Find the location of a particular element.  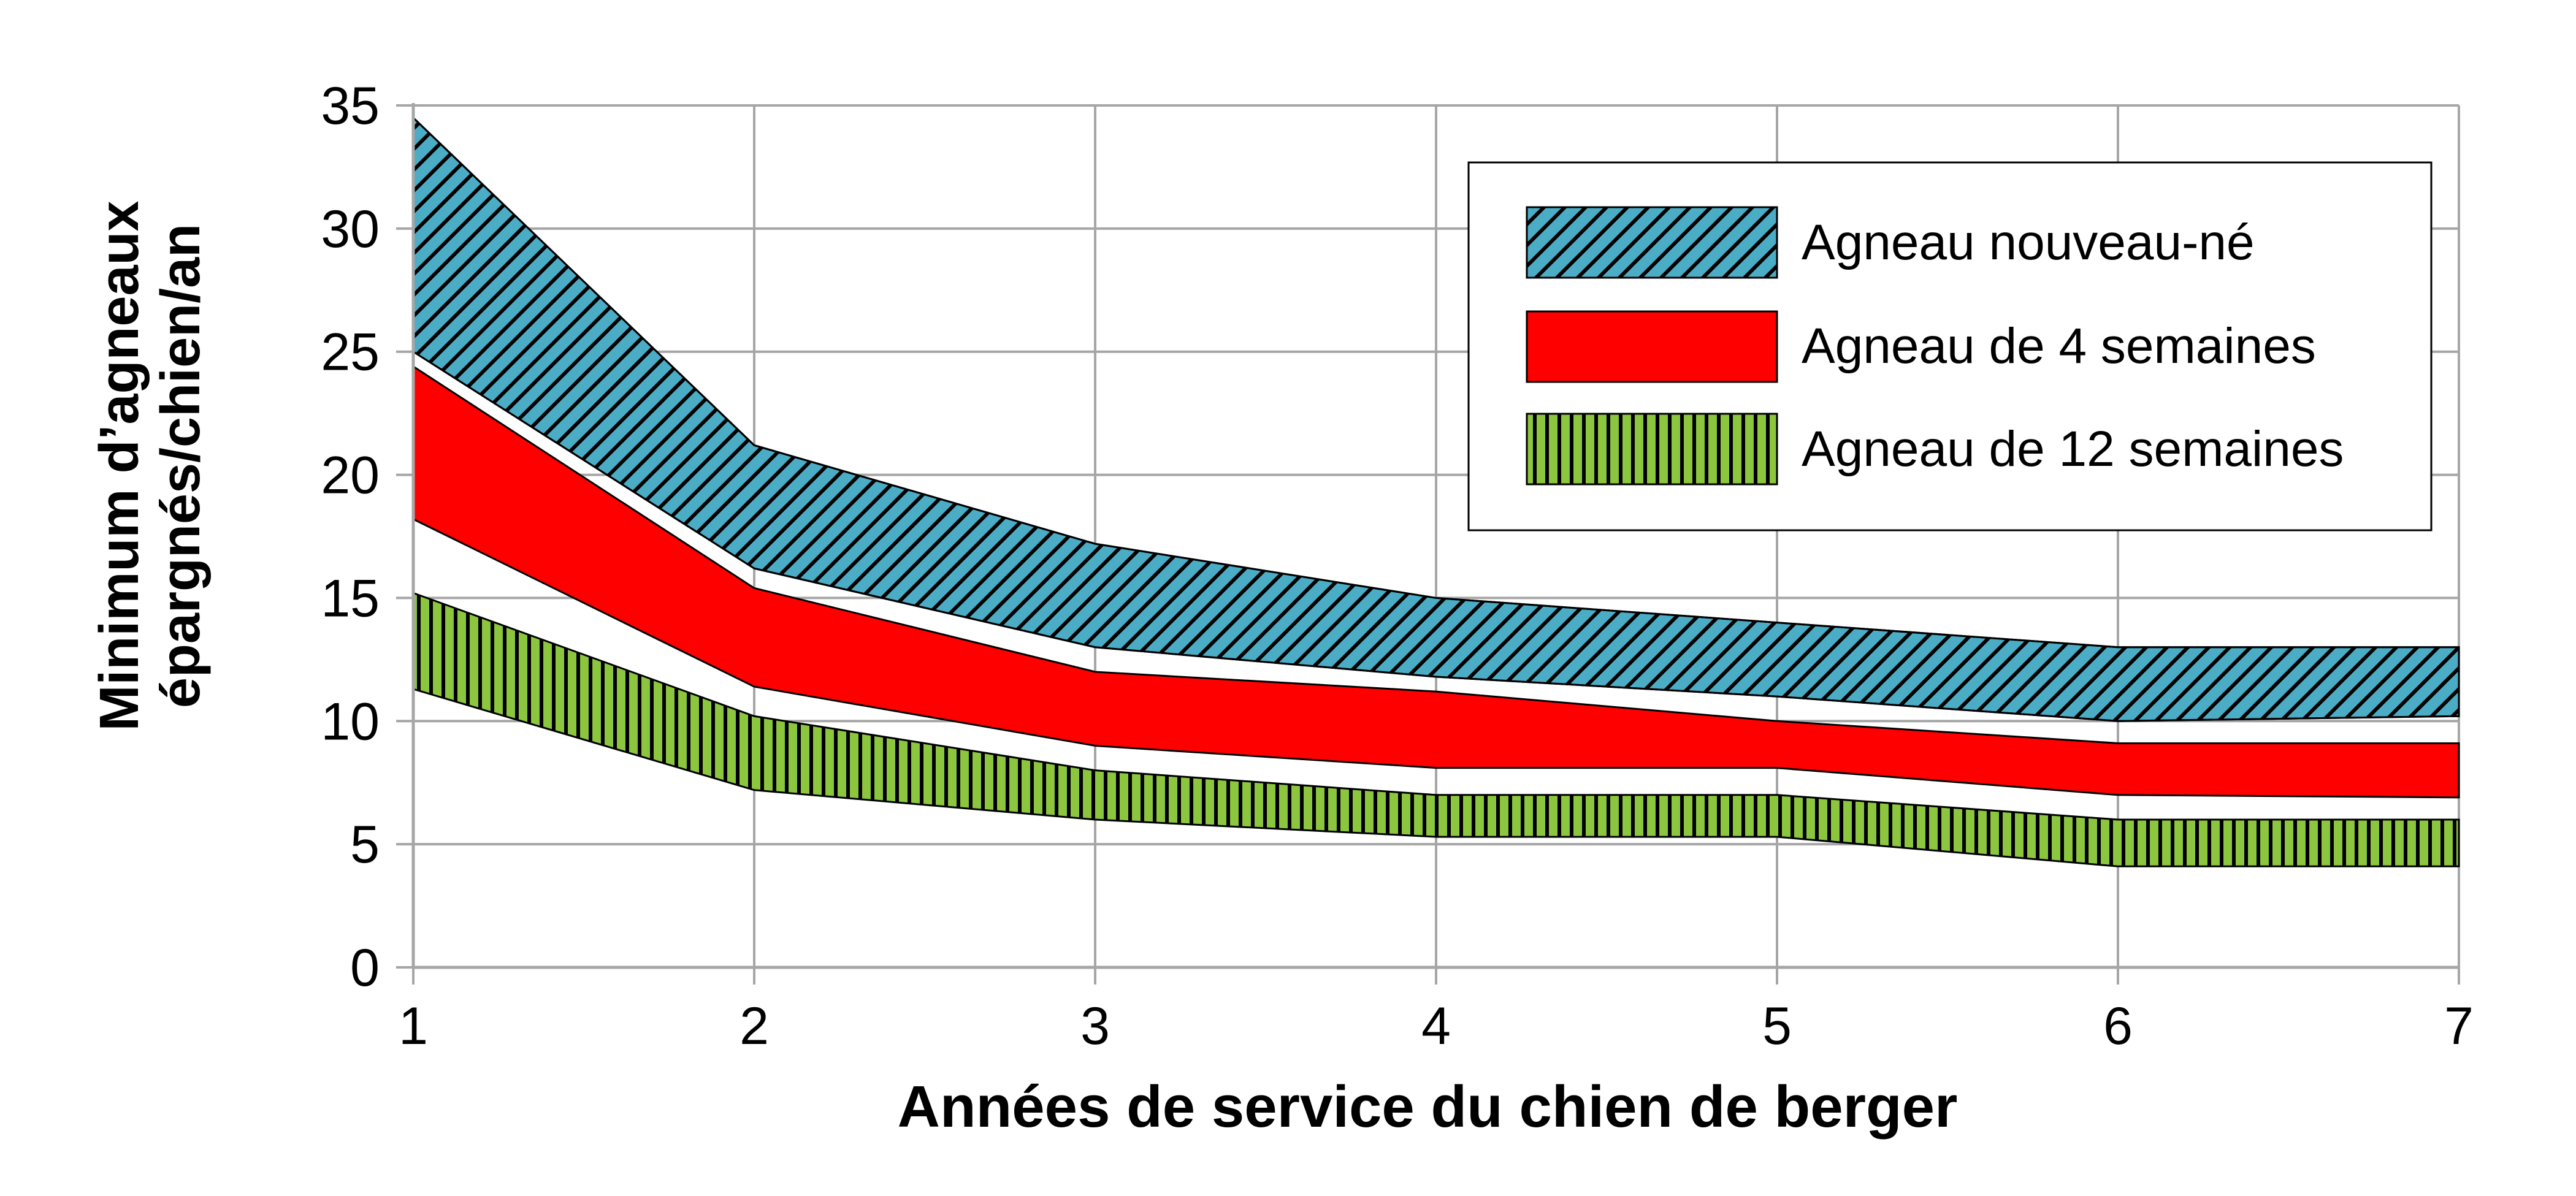

x-tick-label-3: 4 is located at coordinates (1436, 1026).